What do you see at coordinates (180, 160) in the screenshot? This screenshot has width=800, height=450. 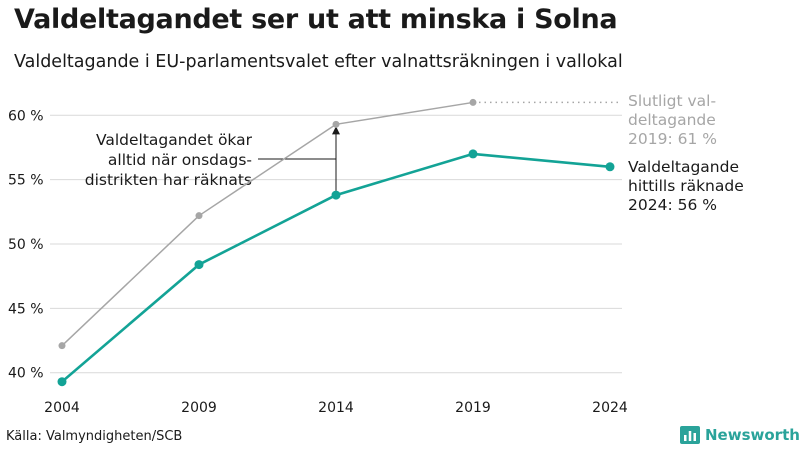 I see `annotation-note-line: alltid när onsdags-` at bounding box center [180, 160].